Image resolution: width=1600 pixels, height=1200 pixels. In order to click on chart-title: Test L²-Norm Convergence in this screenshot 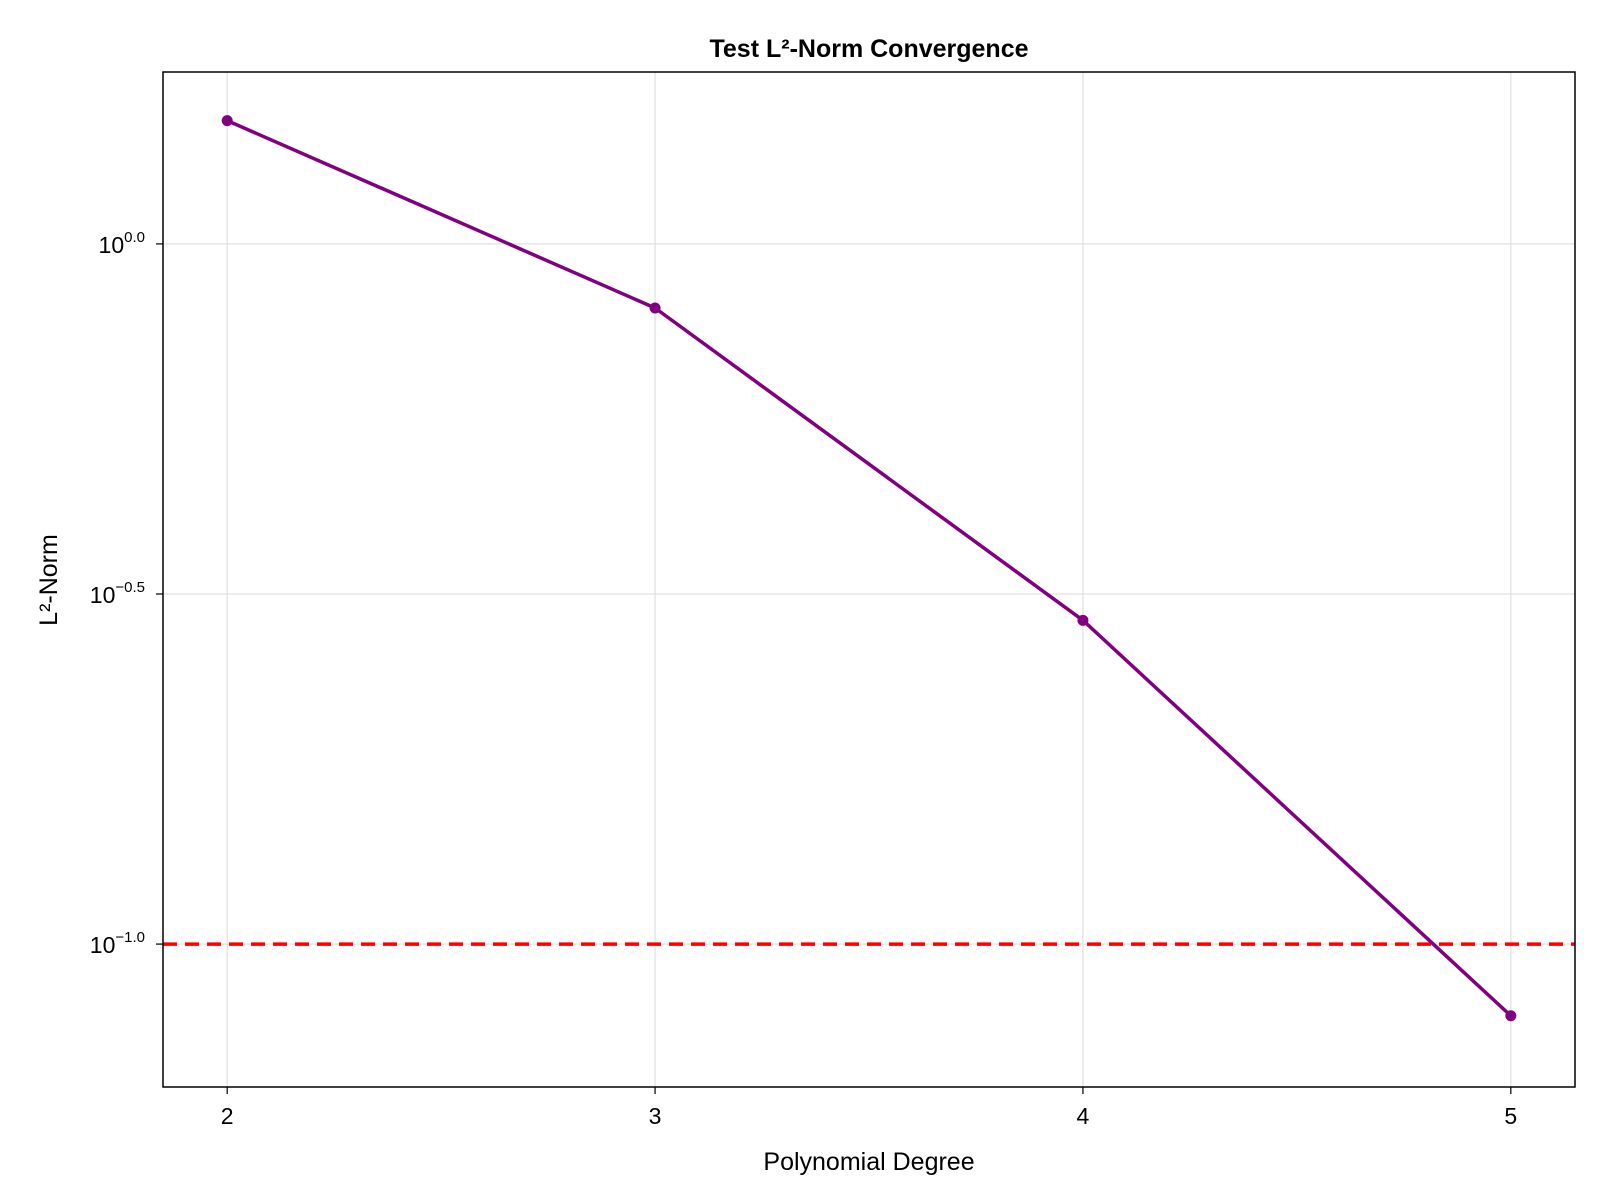, I will do `click(868, 49)`.